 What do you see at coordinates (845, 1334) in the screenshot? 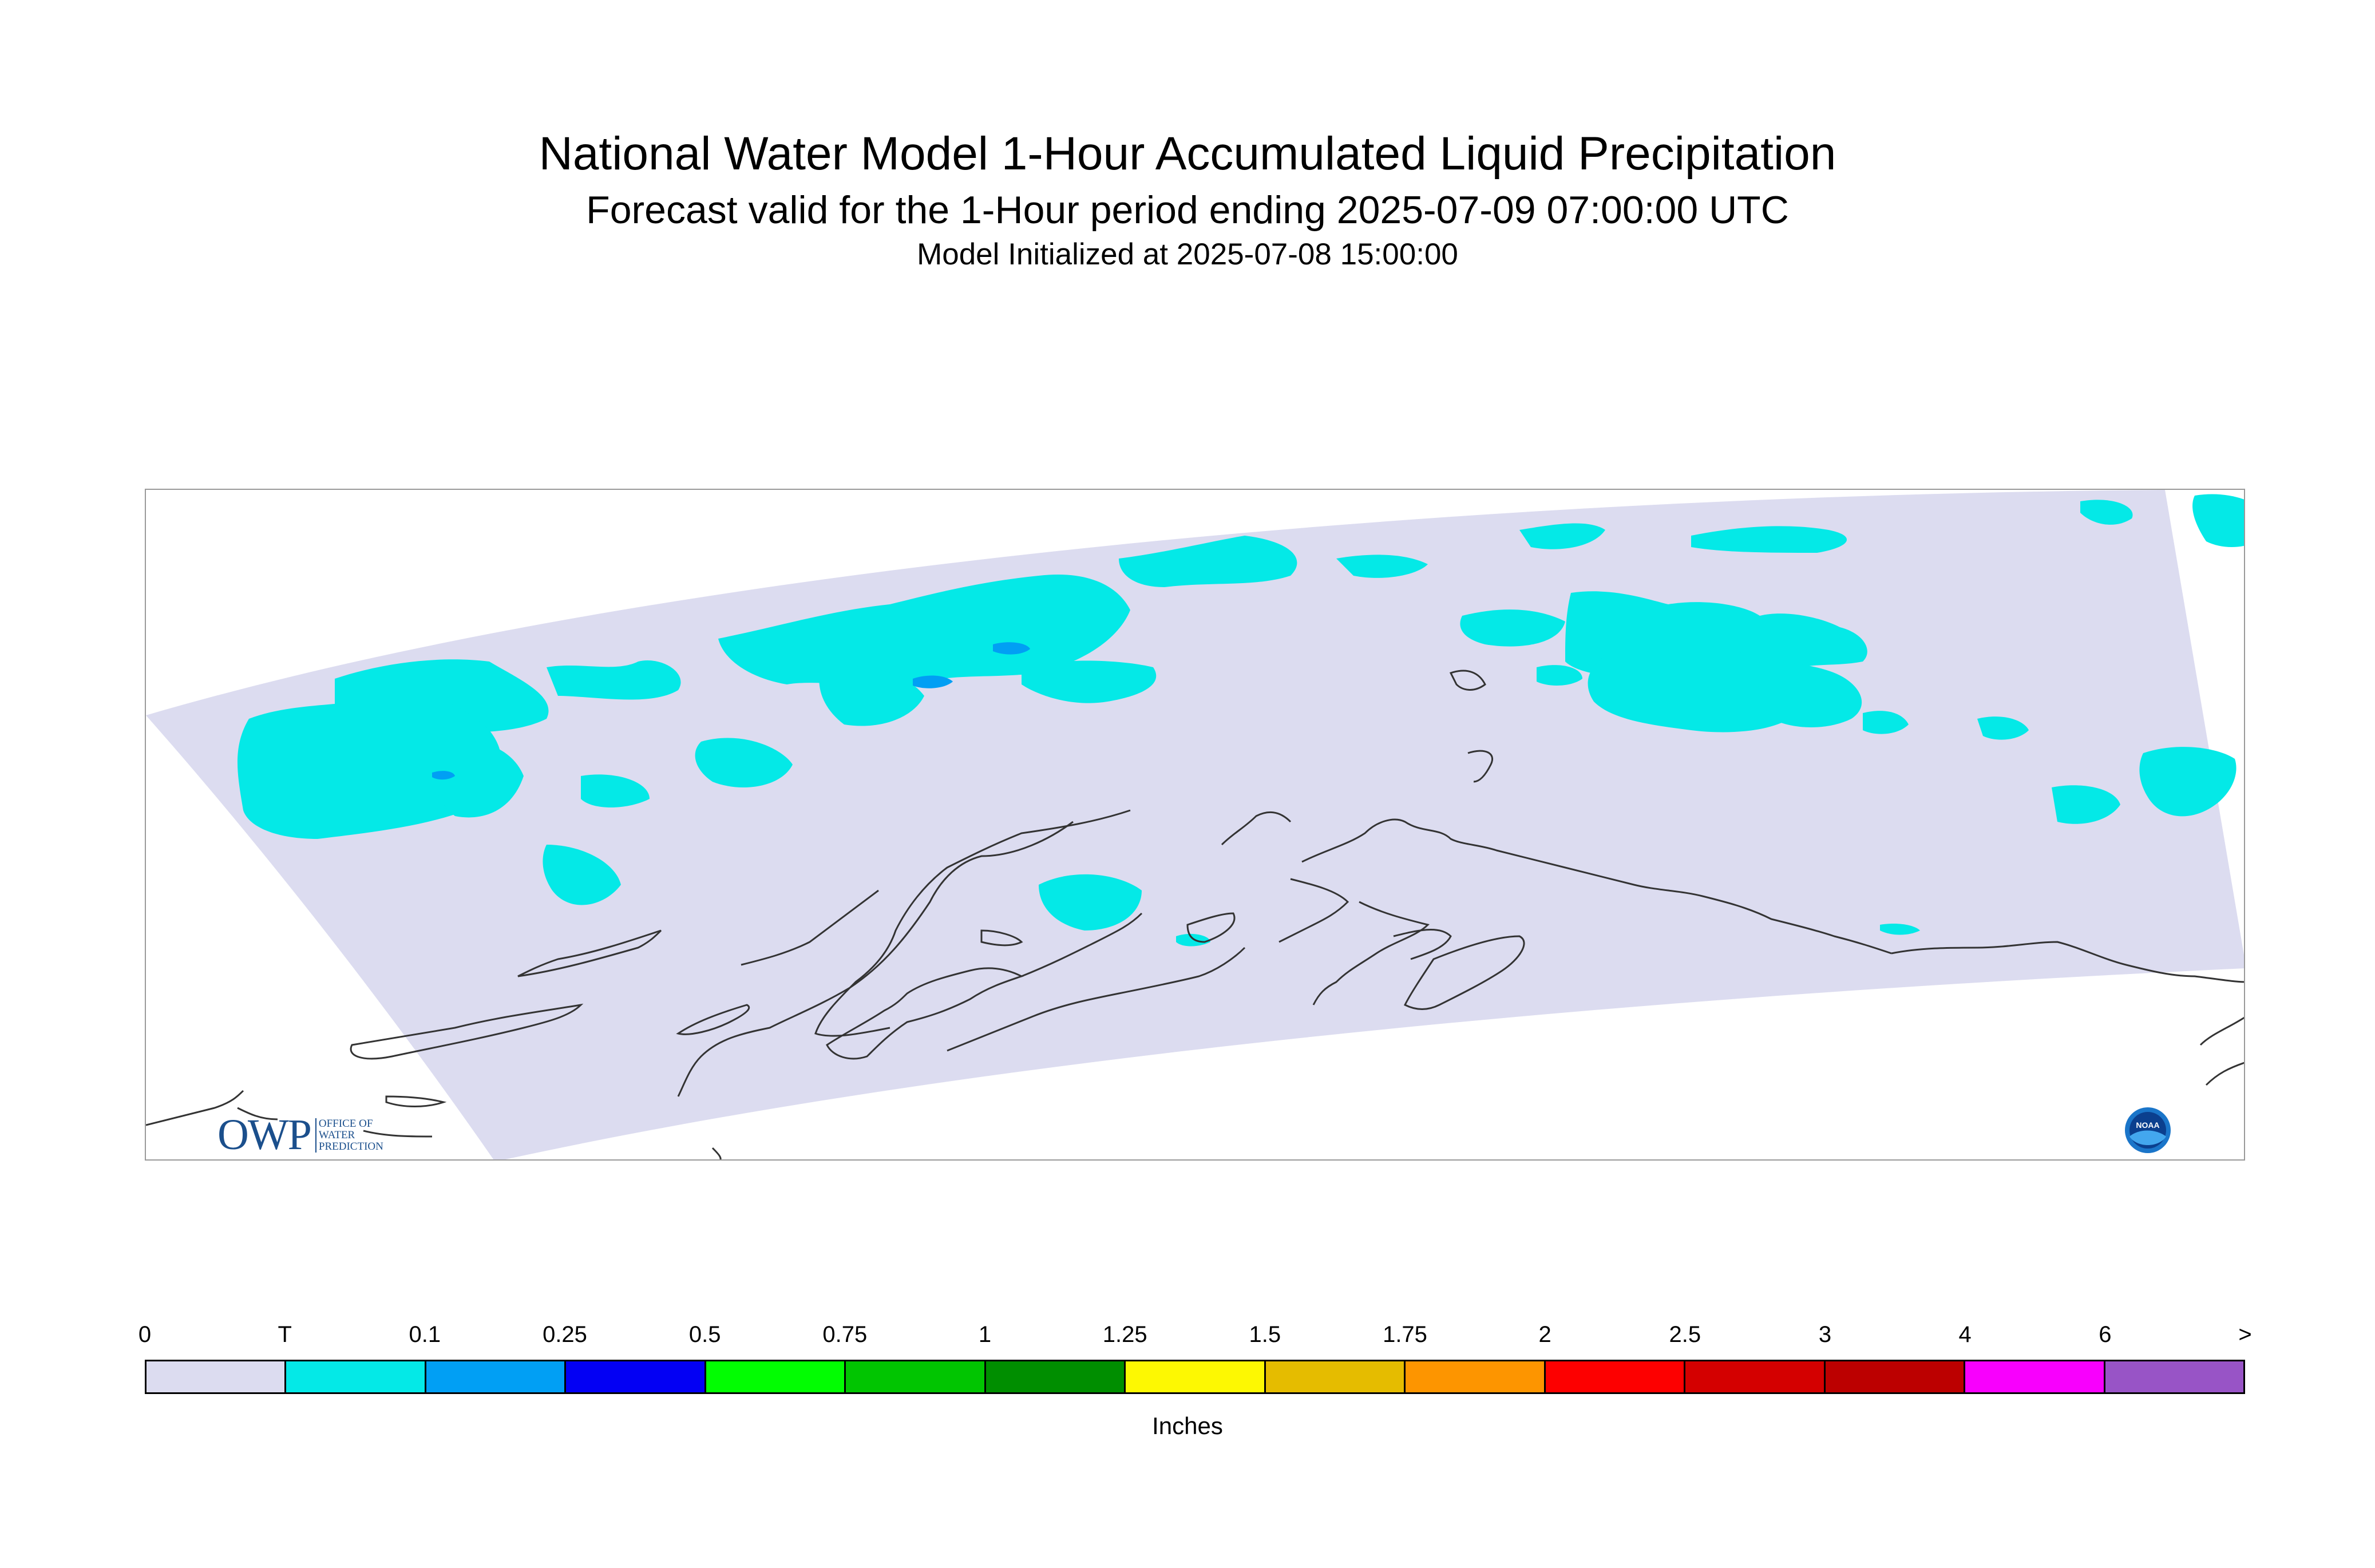
I see `legend-tick-label: 0.75` at bounding box center [845, 1334].